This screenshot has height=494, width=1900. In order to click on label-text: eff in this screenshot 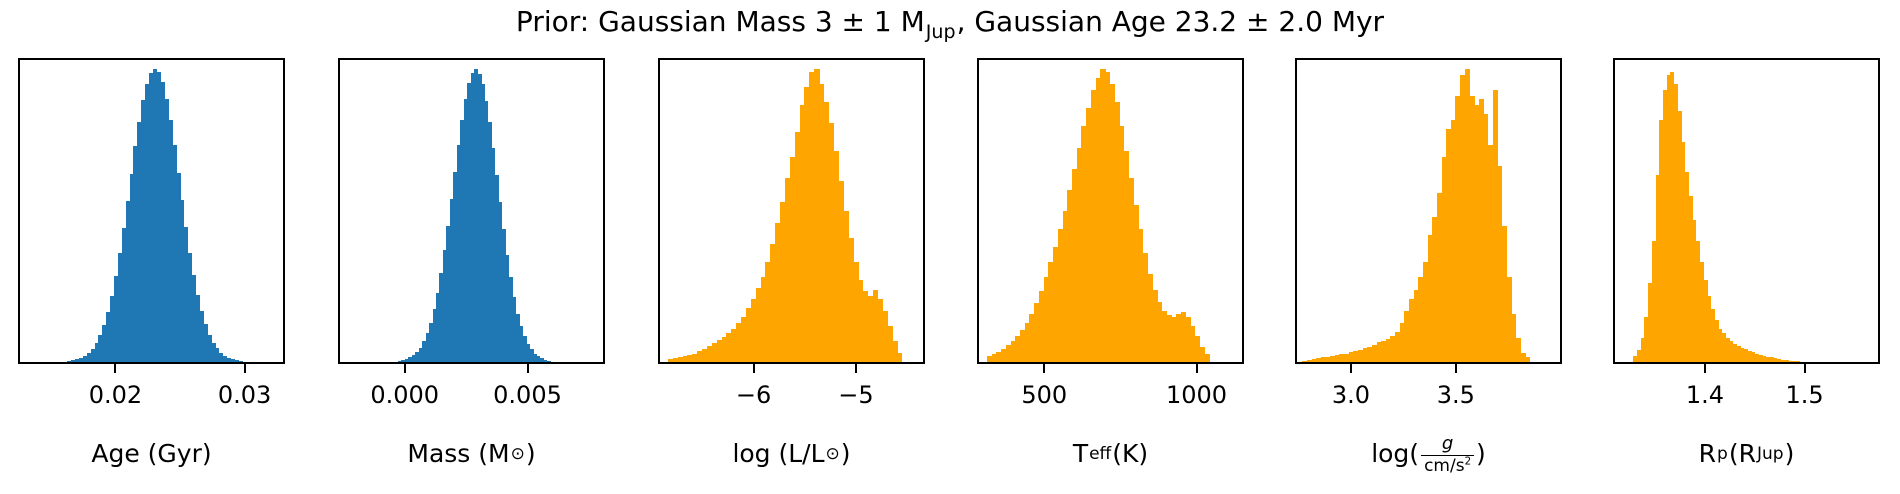, I will do `click(1100, 453)`.